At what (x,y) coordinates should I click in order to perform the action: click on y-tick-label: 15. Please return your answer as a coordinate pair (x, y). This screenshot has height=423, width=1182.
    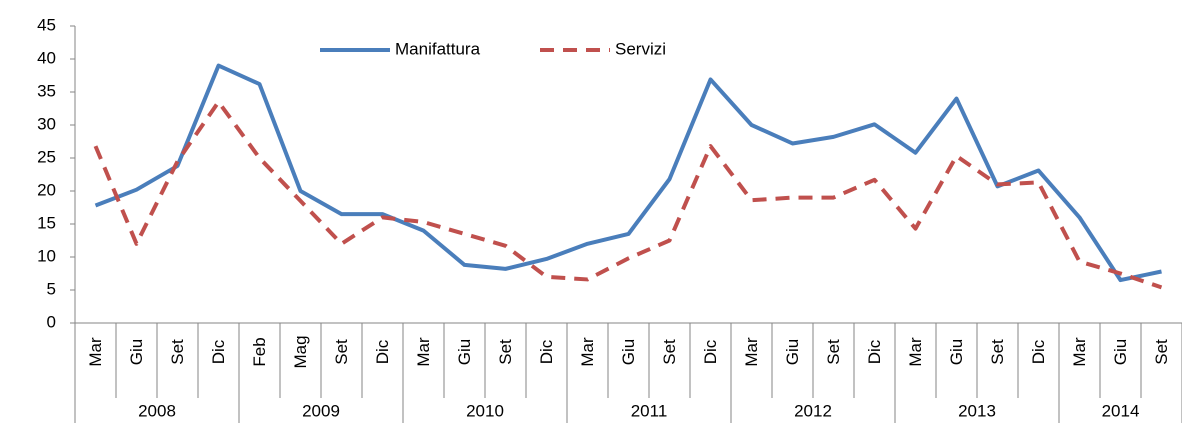
    Looking at the image, I should click on (46, 222).